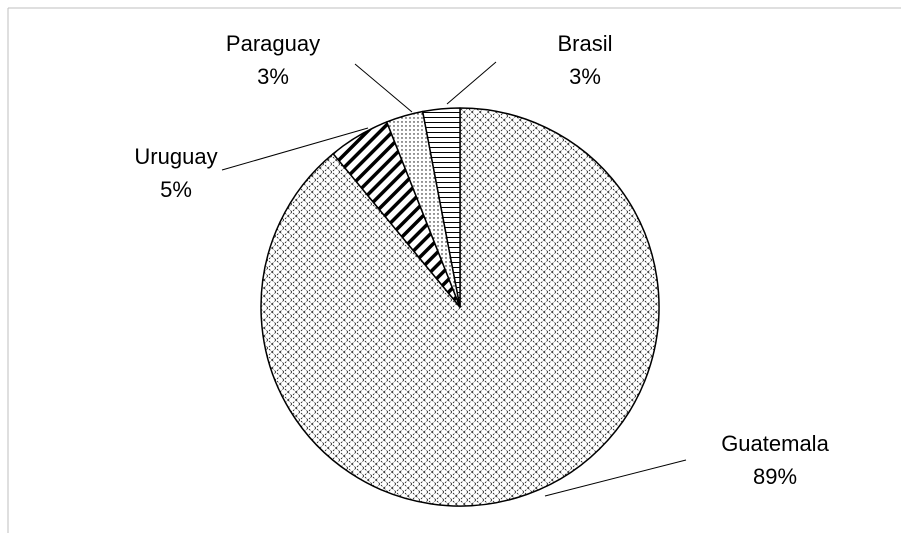 Image resolution: width=901 pixels, height=533 pixels. What do you see at coordinates (441, 207) in the screenshot?
I see `pie-slice` at bounding box center [441, 207].